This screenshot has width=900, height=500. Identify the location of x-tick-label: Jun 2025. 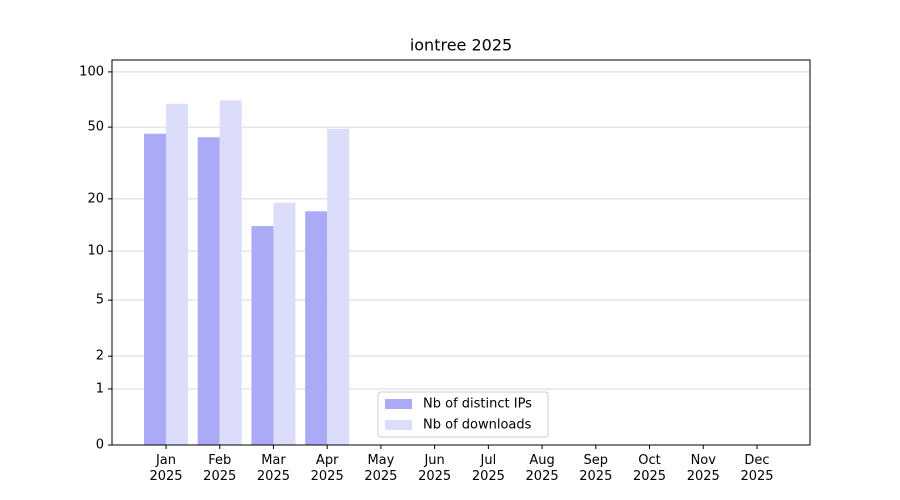
(435, 468).